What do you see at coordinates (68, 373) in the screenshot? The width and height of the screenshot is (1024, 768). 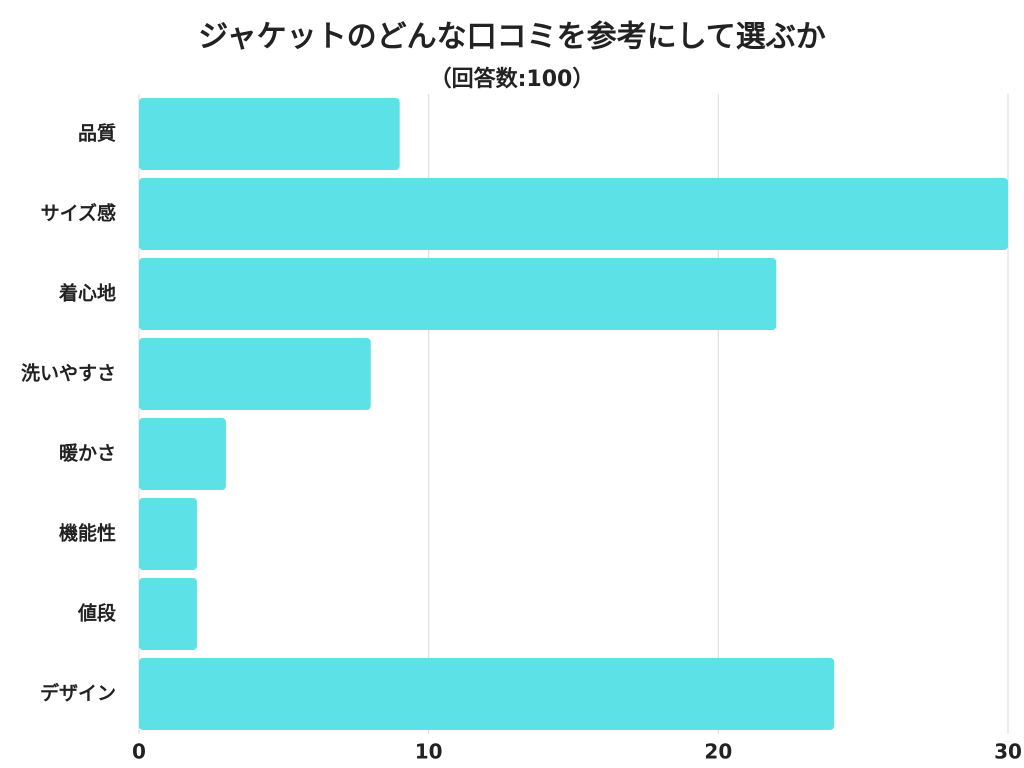 I see `y-tick-label: 洗いやすさ` at bounding box center [68, 373].